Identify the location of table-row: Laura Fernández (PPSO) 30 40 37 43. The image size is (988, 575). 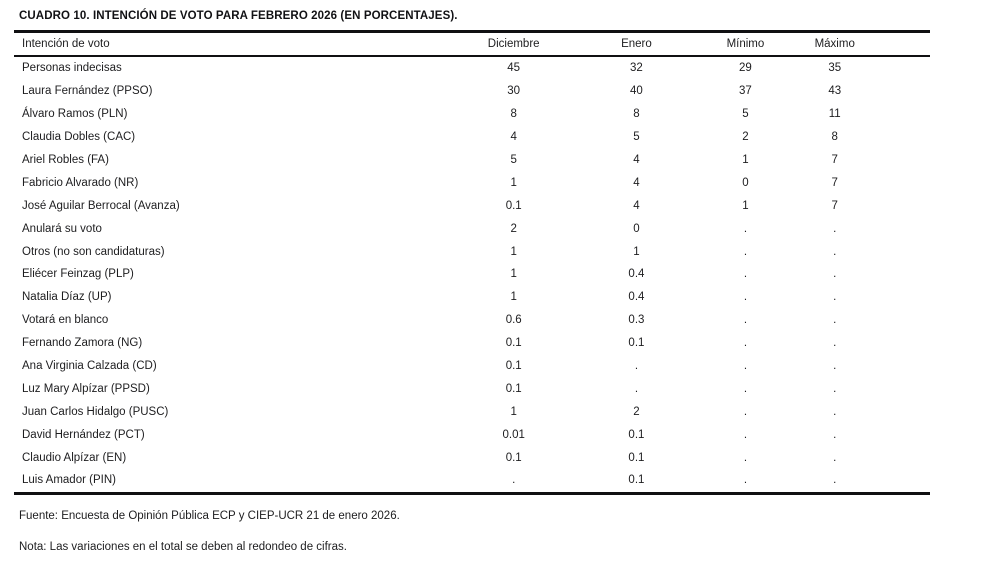
(472, 91).